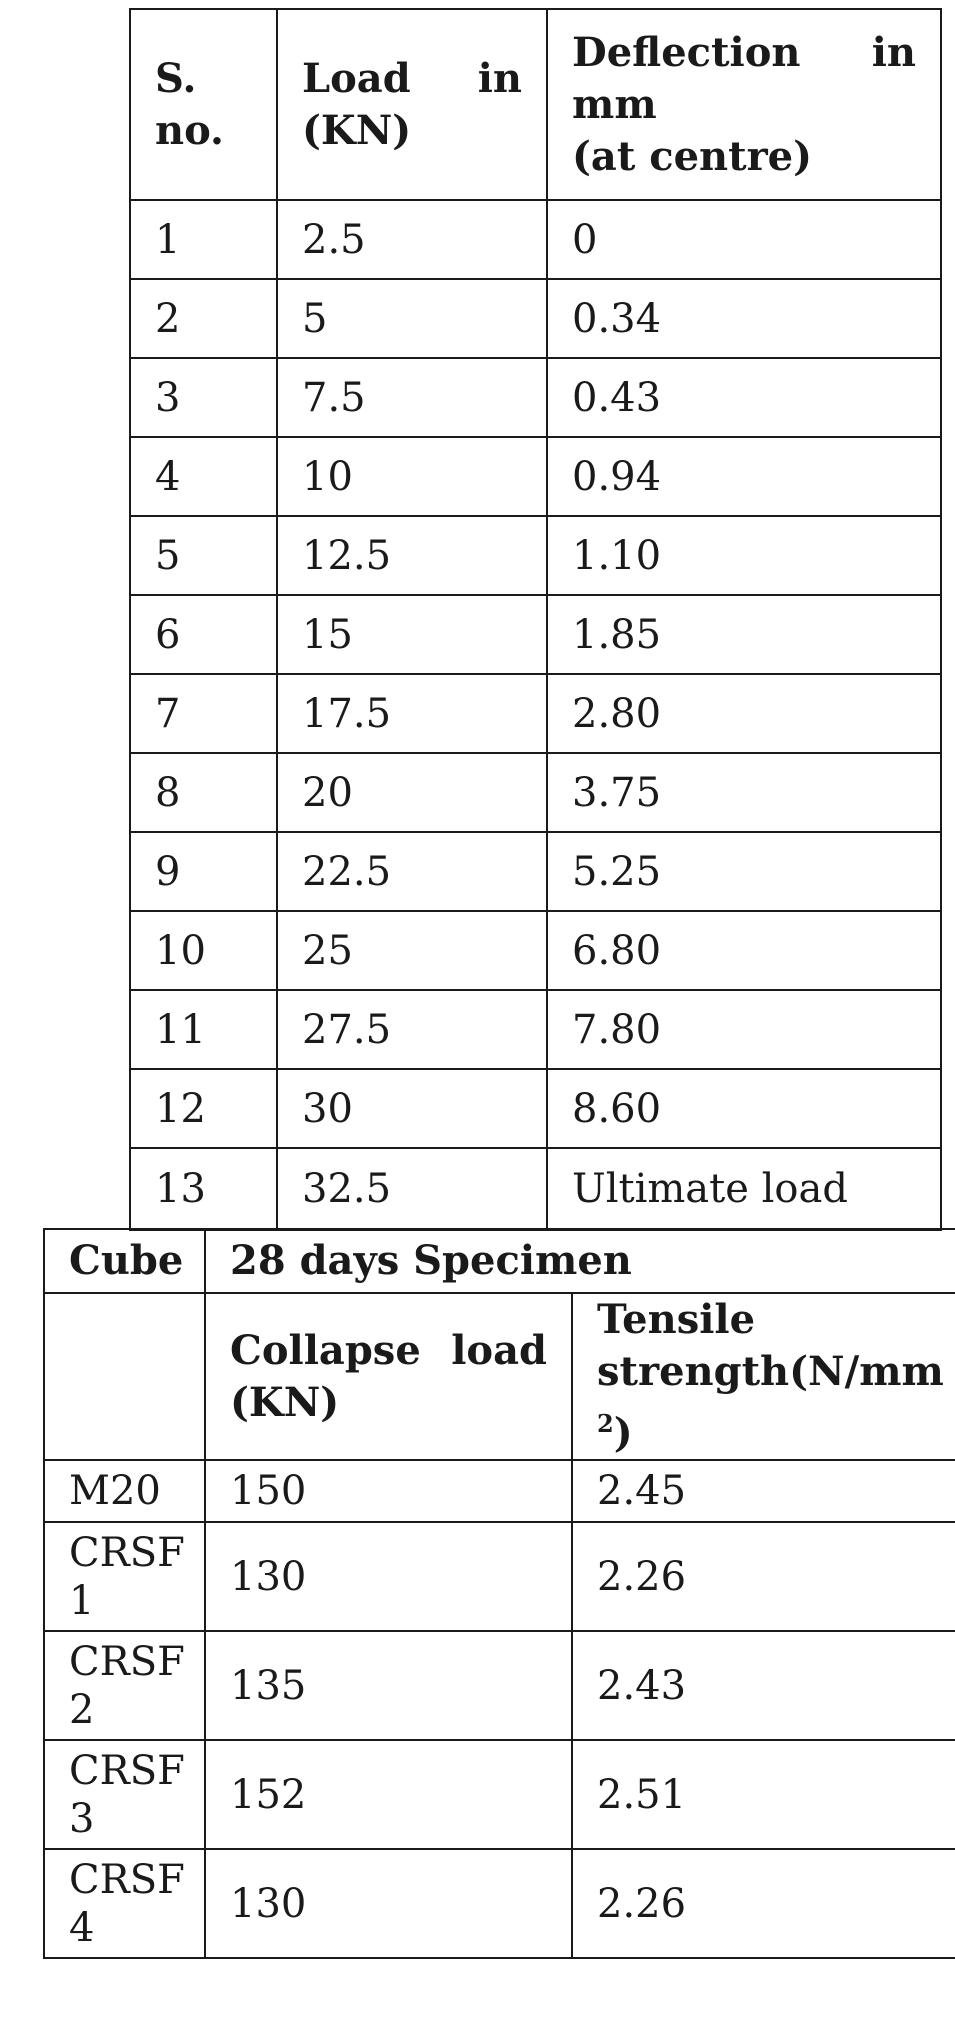 Image resolution: width=955 pixels, height=2024 pixels. What do you see at coordinates (412, 634) in the screenshot?
I see `load-cell: 15` at bounding box center [412, 634].